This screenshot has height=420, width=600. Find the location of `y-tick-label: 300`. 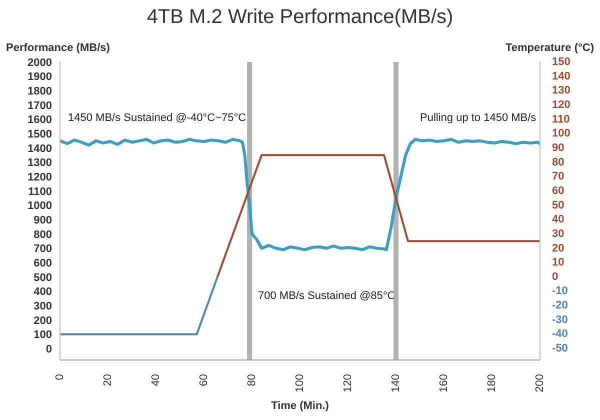

y-tick-label: 300 is located at coordinates (43, 306).